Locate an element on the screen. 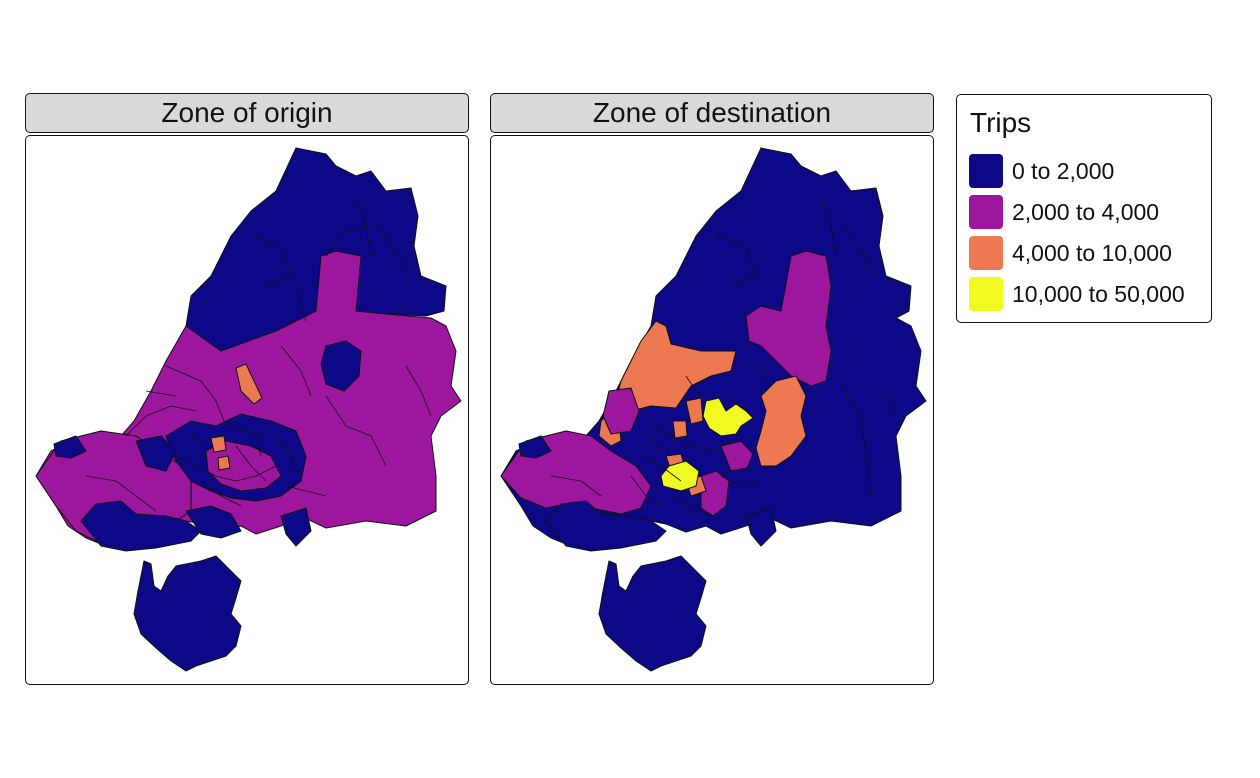  dest-zone-south-island is located at coordinates (652, 613).